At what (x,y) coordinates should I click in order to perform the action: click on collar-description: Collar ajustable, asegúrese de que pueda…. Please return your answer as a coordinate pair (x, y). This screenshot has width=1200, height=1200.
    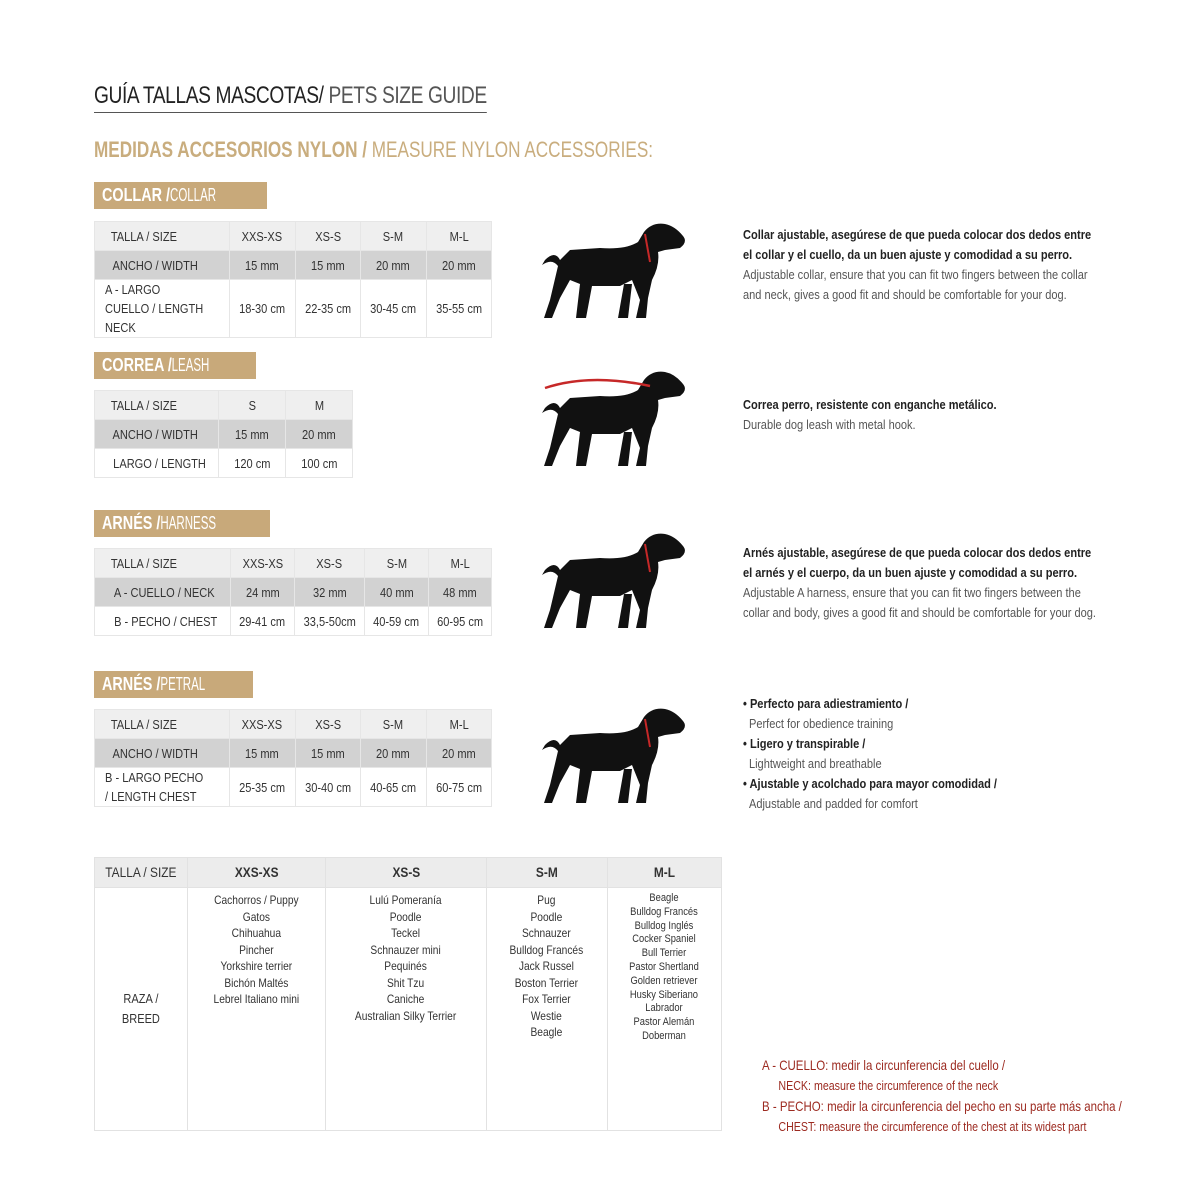
    Looking at the image, I should click on (917, 264).